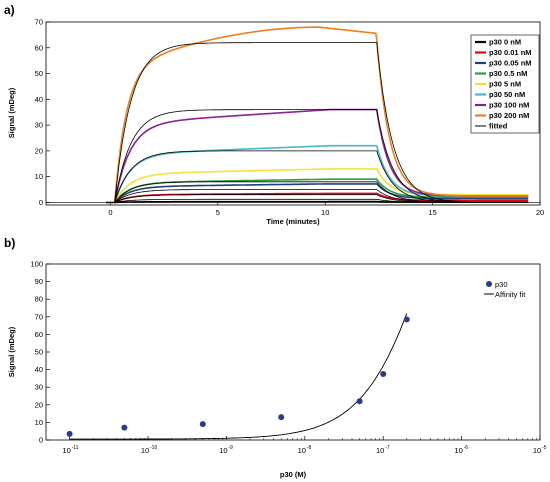 The width and height of the screenshot is (550, 482). I want to click on y-tick-label: 90, so click(39, 281).